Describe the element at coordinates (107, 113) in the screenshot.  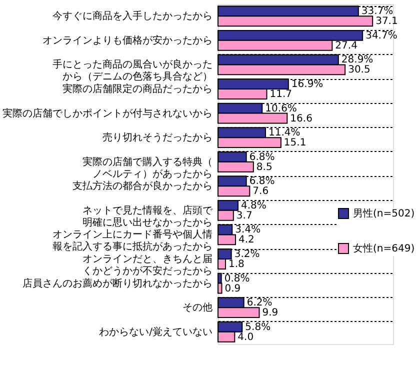
I see `y-tick-label: 実際の店舗でしかポイントが付与されないから` at that location.